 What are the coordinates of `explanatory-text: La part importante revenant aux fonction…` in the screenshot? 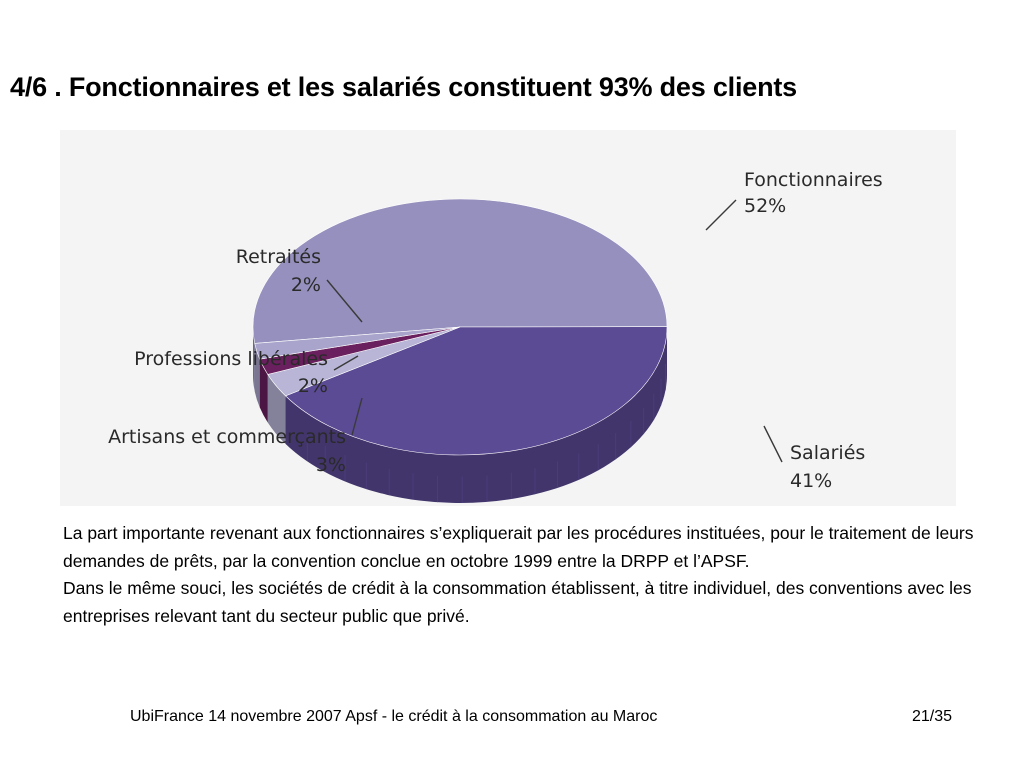 It's located at (538, 575).